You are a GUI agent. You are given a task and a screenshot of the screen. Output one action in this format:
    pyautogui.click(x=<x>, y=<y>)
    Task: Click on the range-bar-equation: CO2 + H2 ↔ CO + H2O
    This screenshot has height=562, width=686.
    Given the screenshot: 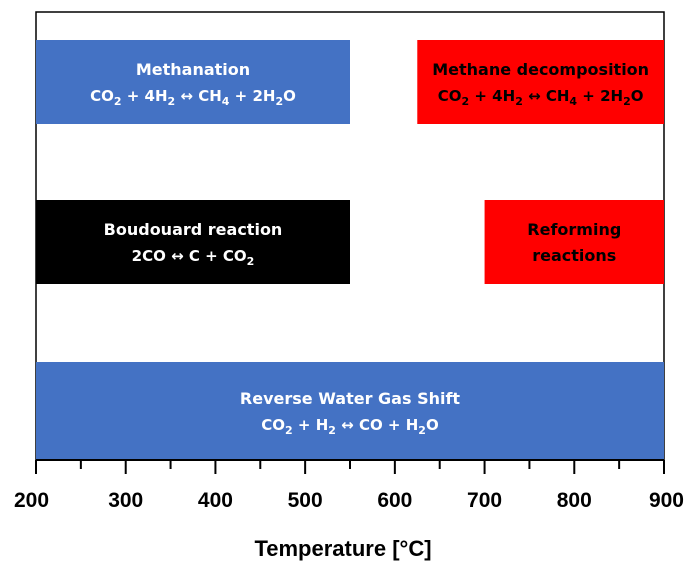 What is the action you would take?
    pyautogui.click(x=349, y=426)
    